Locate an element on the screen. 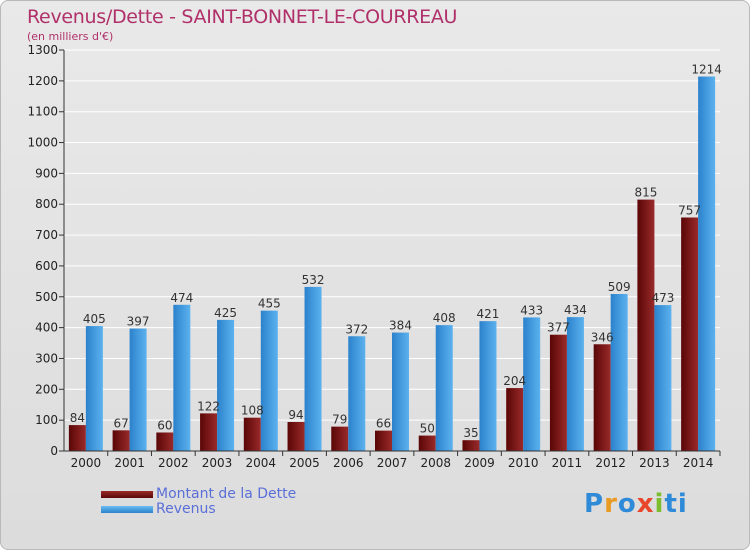 The height and width of the screenshot is (550, 750). y-tick-label: 700 is located at coordinates (46, 235).